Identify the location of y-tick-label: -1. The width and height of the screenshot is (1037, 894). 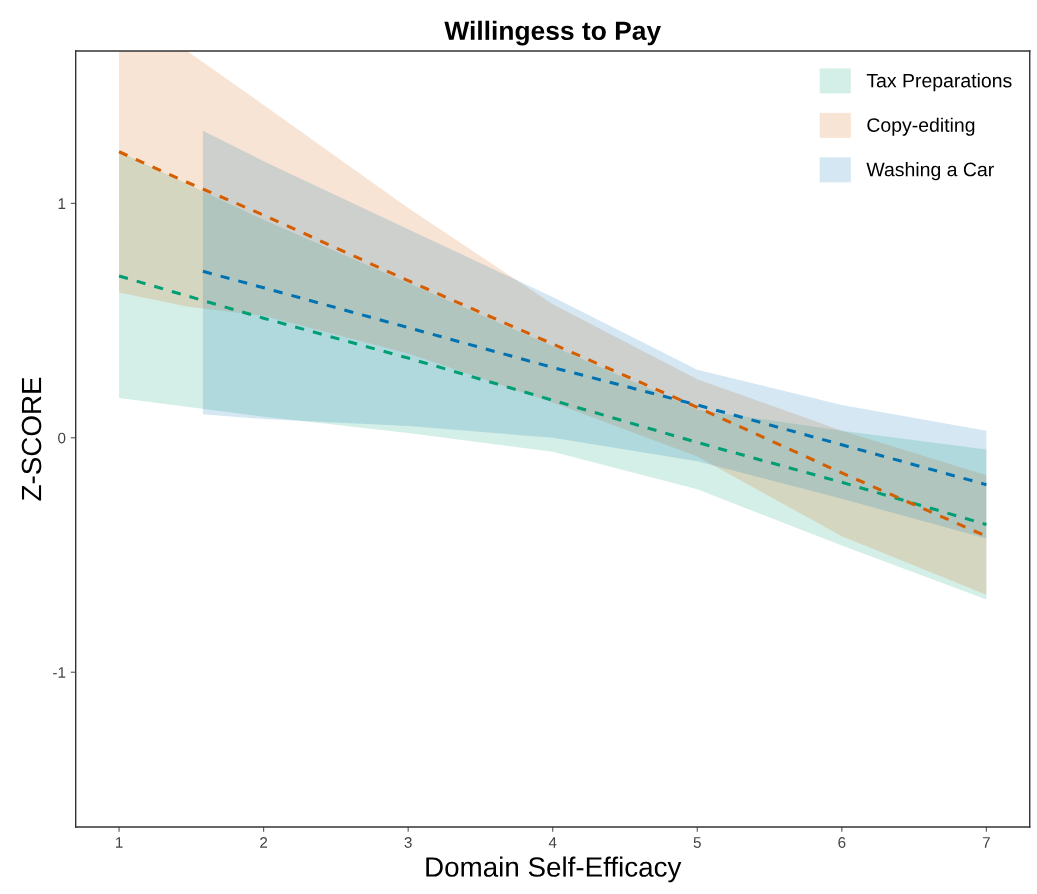
(59, 672).